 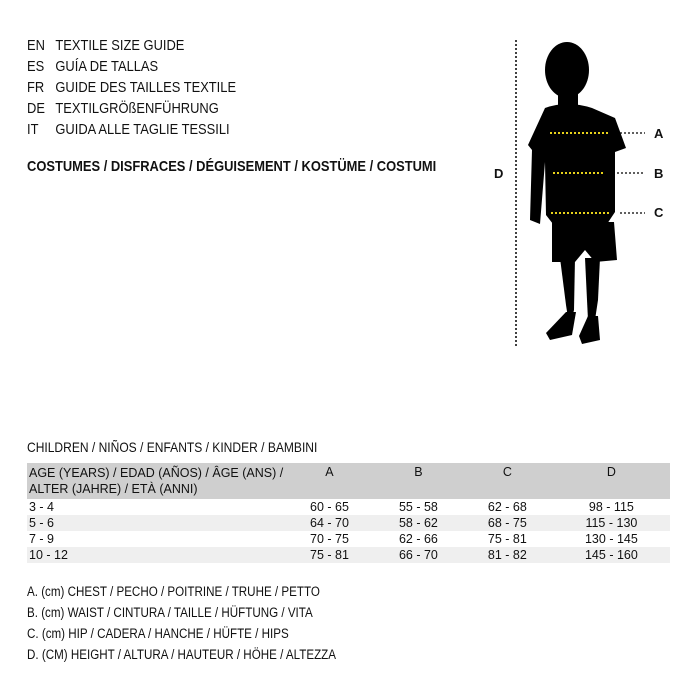 What do you see at coordinates (611, 539) in the screenshot?
I see `table-cell: 130 - 145` at bounding box center [611, 539].